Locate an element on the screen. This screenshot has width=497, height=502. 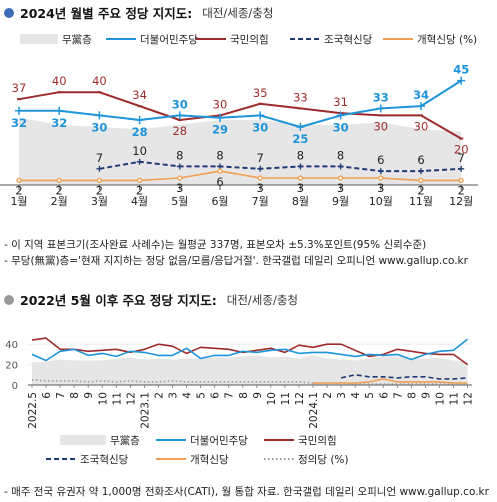
x-tick-label: 8월 is located at coordinates (300, 201).